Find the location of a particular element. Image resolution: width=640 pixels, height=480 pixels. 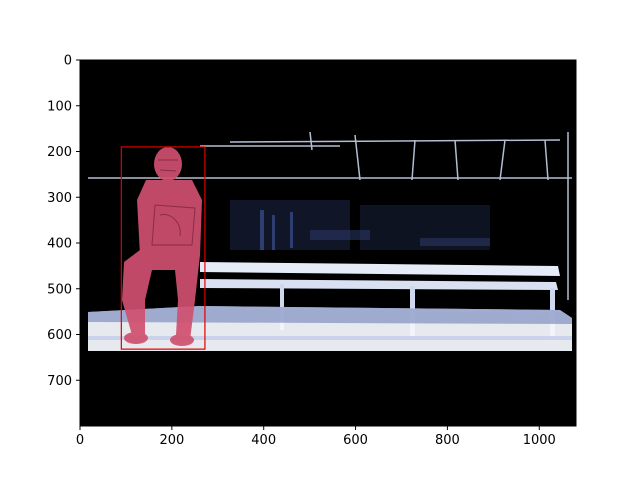

person-mask is located at coordinates (162, 246).